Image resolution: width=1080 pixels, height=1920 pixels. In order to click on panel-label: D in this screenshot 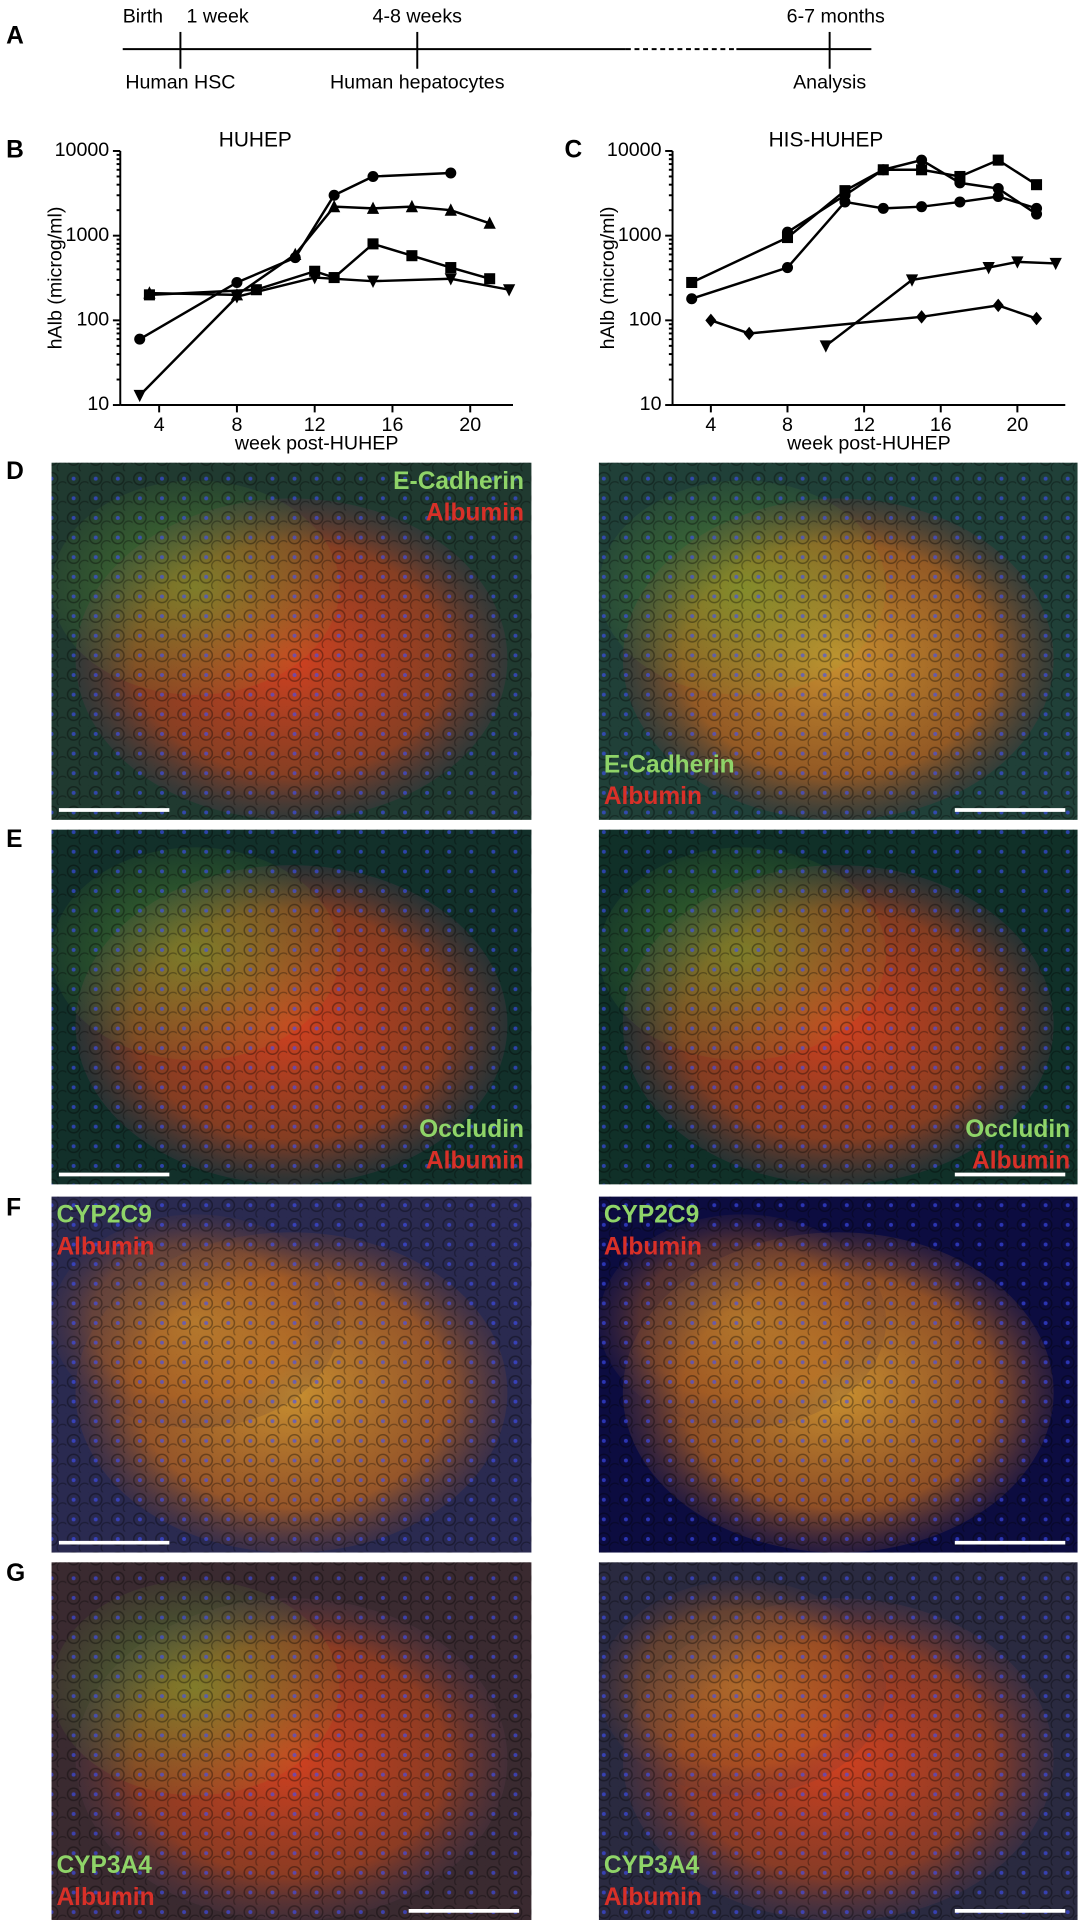, I will do `click(15, 471)`.